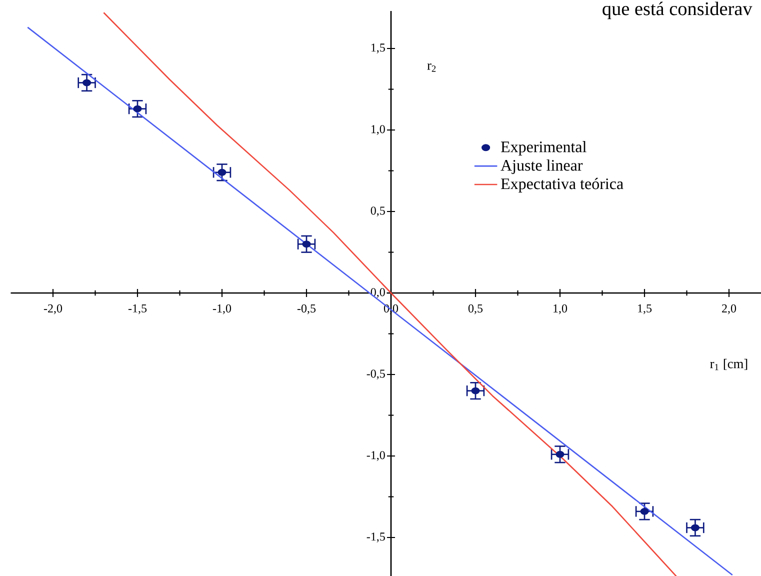 This screenshot has width=761, height=576. What do you see at coordinates (375, 537) in the screenshot?
I see `y-tick-label: -1,5` at bounding box center [375, 537].